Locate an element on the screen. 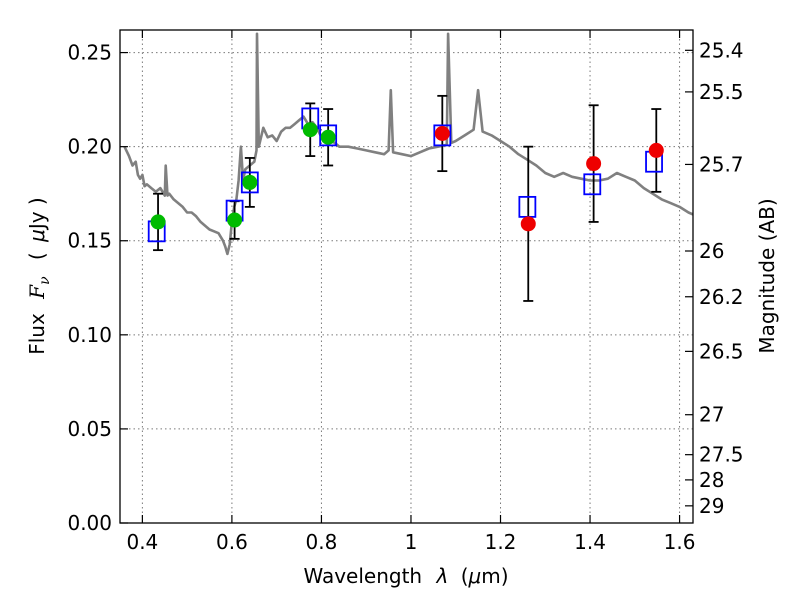  y-tick-label: 0.20 is located at coordinates (89, 147).